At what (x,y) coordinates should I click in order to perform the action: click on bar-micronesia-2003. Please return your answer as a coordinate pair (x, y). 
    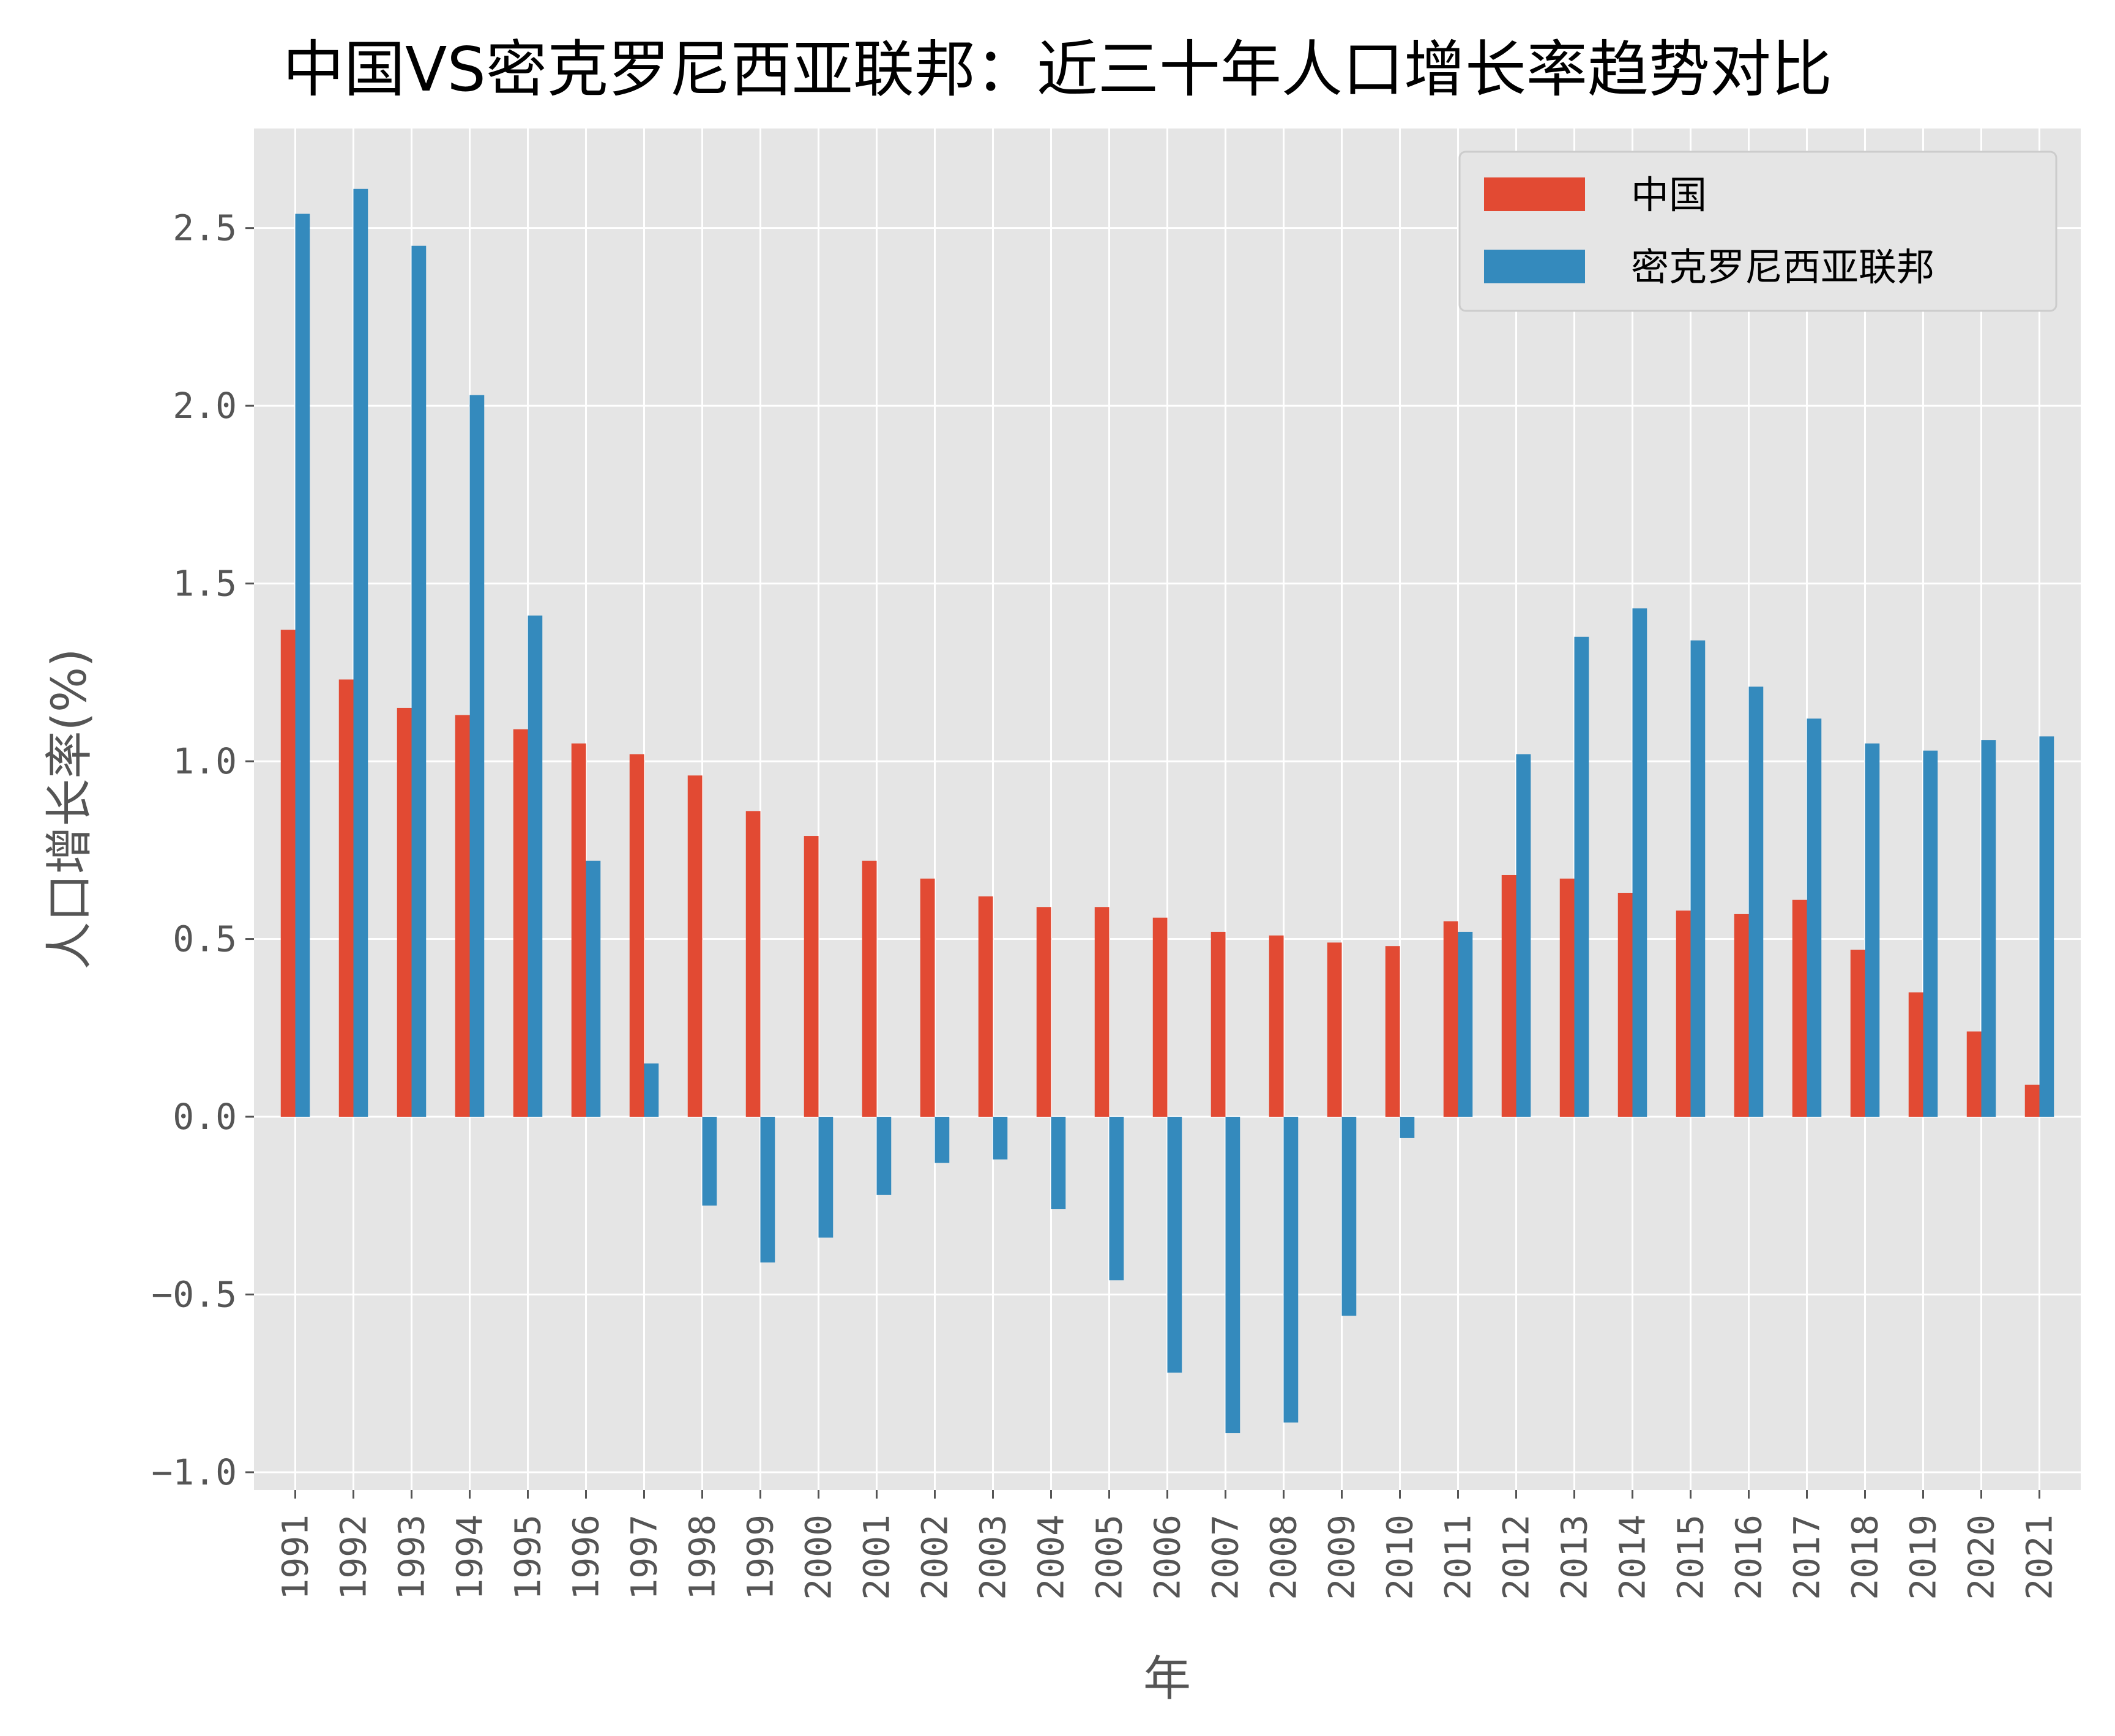
    Looking at the image, I should click on (1000, 1138).